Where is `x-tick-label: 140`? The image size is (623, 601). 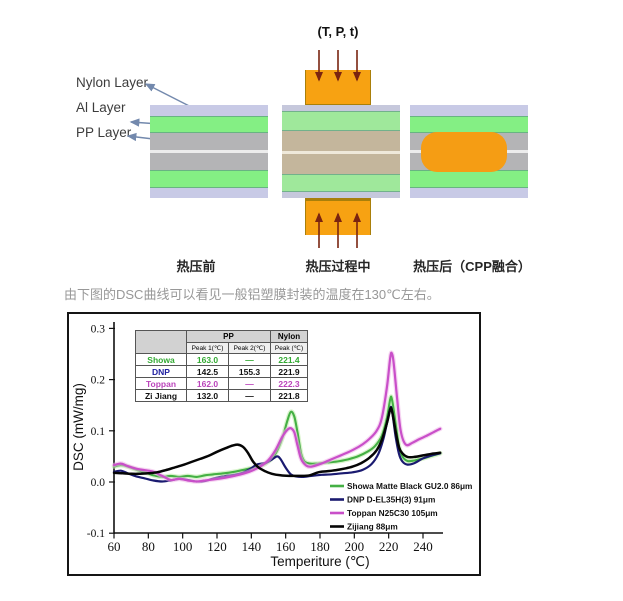 x-tick-label: 140 is located at coordinates (251, 546).